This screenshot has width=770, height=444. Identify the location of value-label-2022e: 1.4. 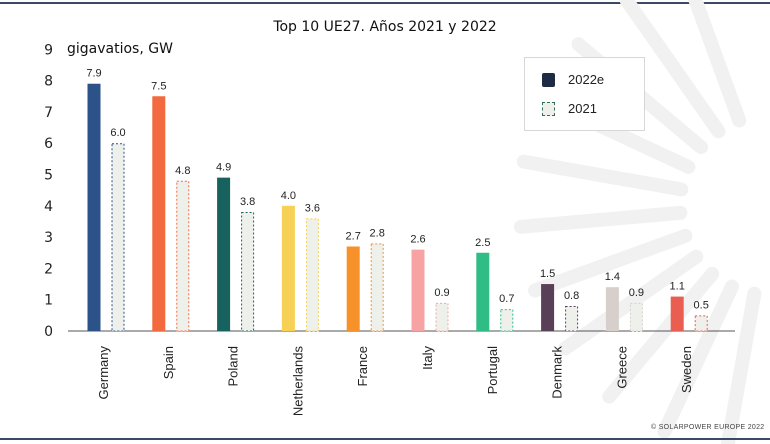
(612, 277).